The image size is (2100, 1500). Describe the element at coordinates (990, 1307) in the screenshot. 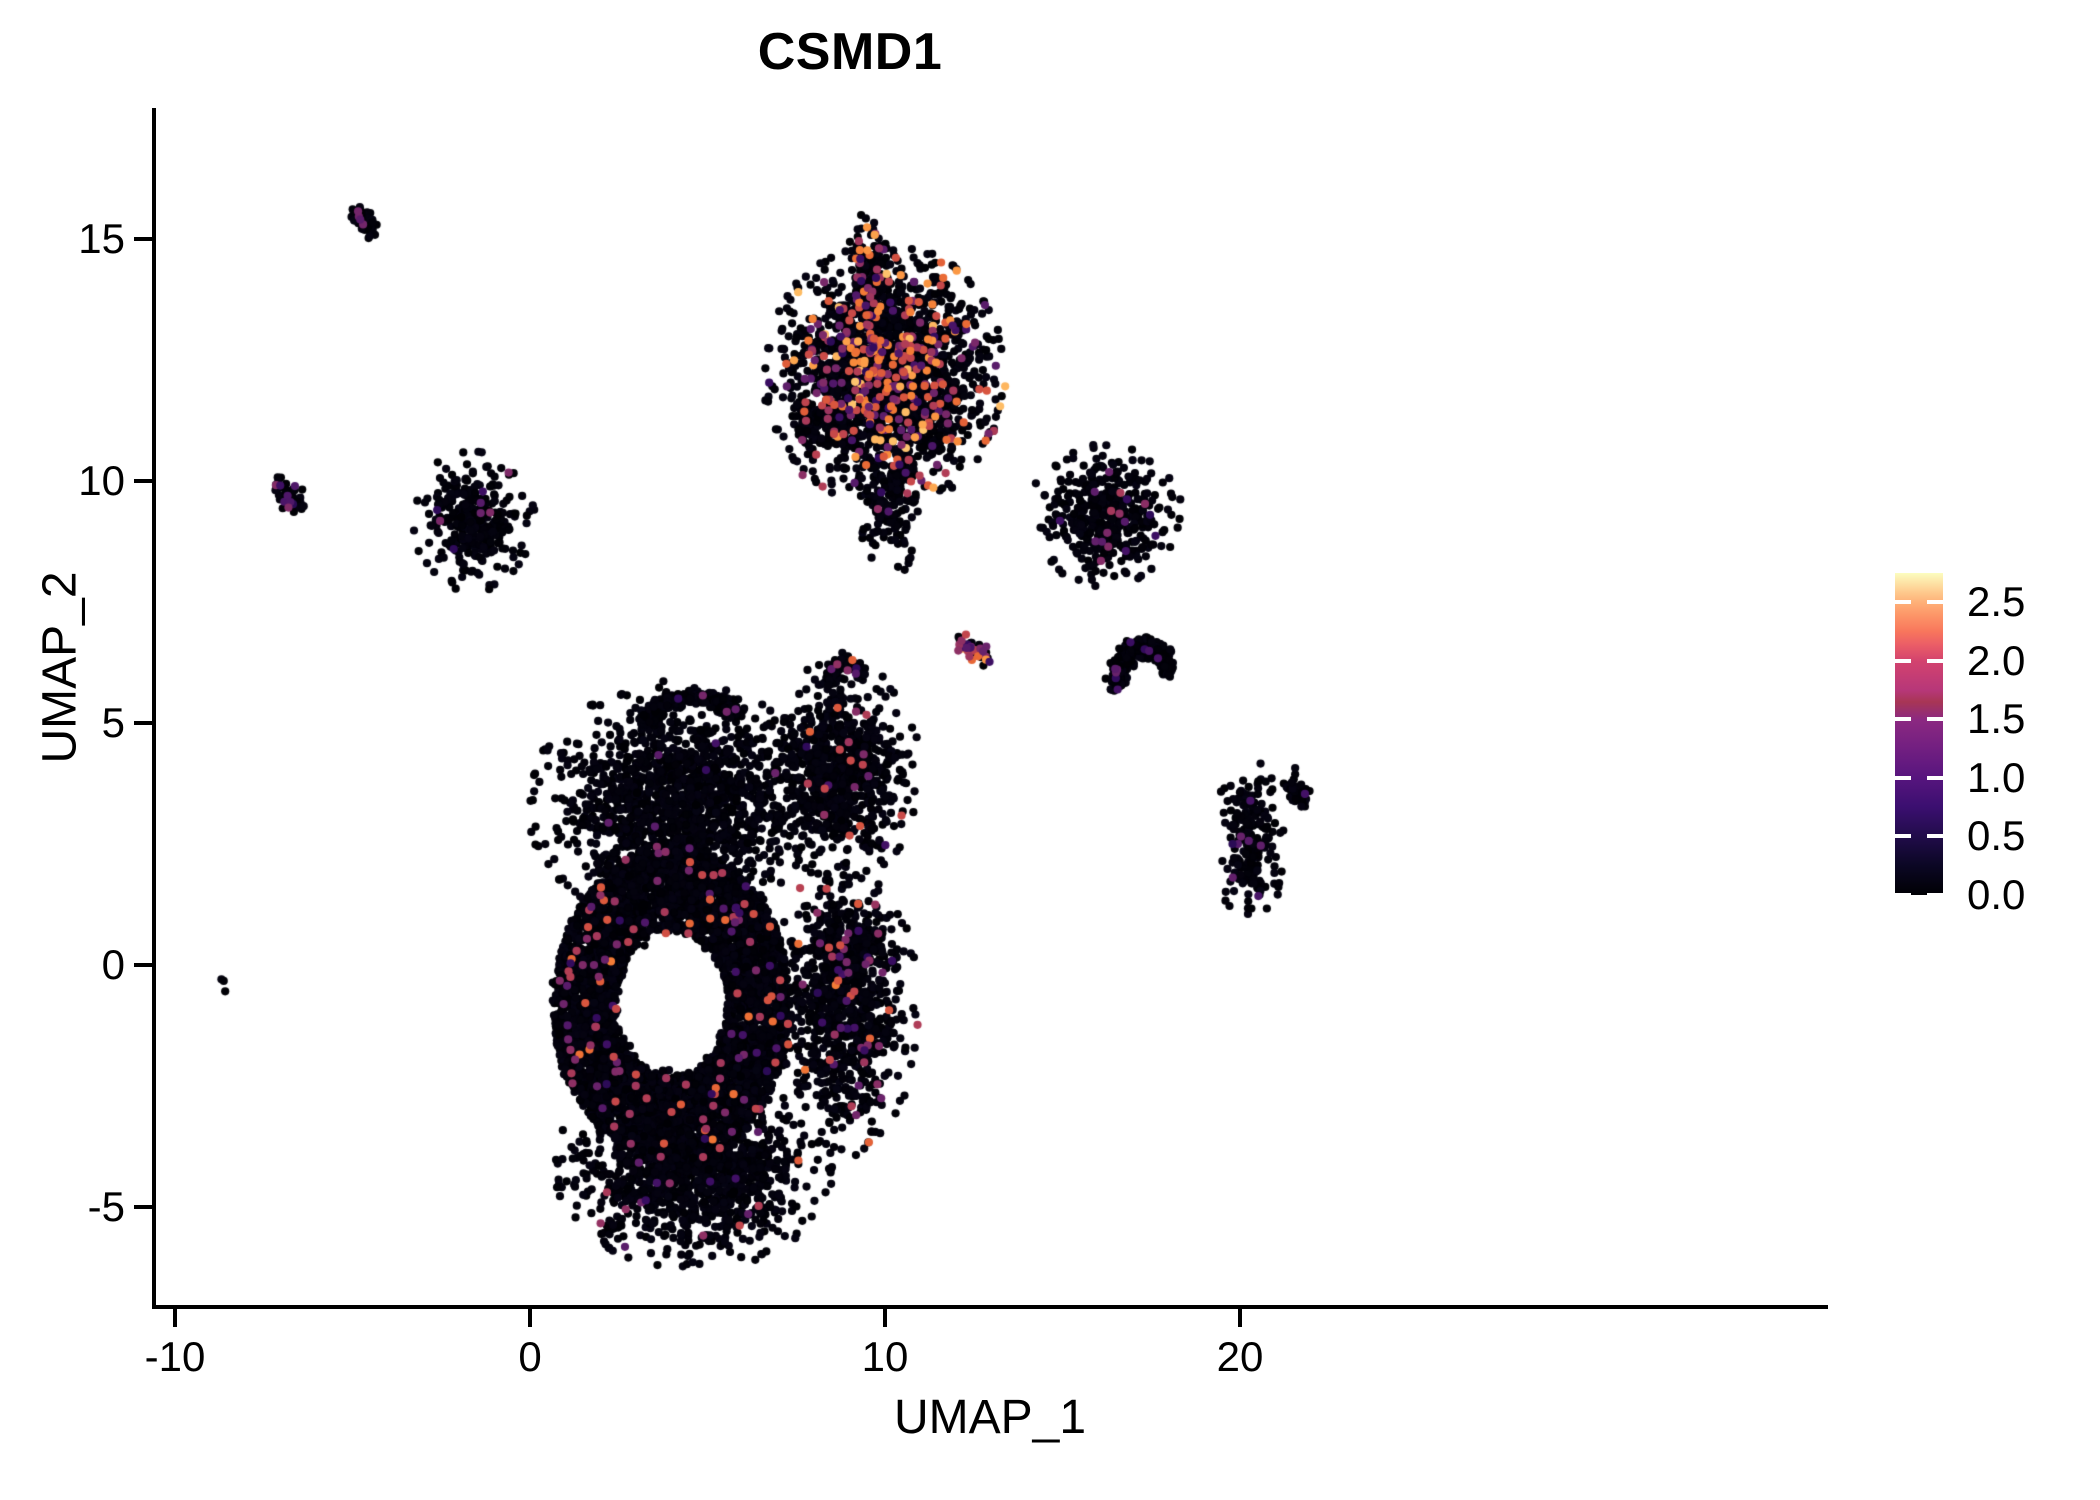

I see `x-axis-line` at that location.